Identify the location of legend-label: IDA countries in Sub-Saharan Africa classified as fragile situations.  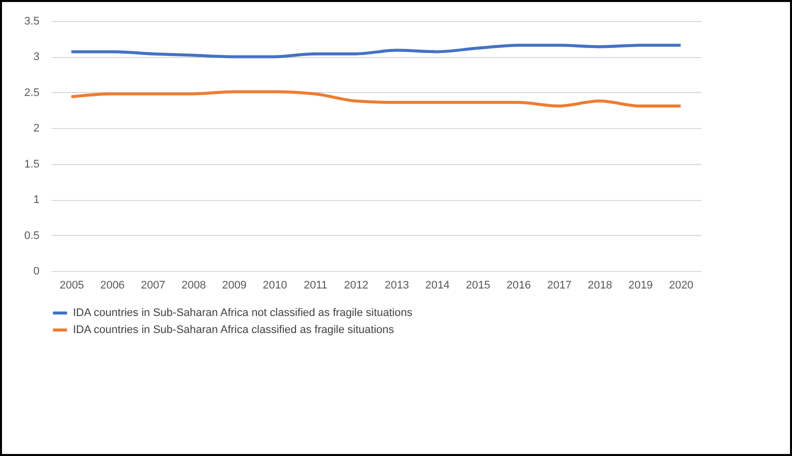
(233, 330).